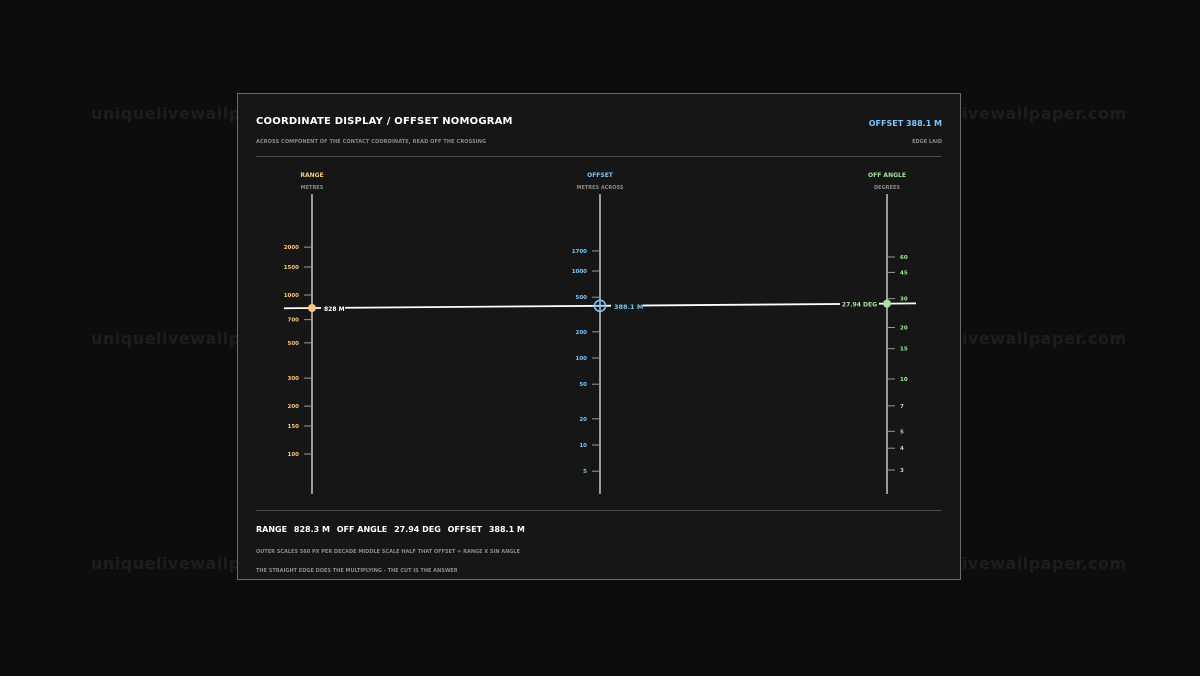 This screenshot has width=1200, height=676. Describe the element at coordinates (582, 333) in the screenshot. I see `tick-label-offset: 200` at that location.